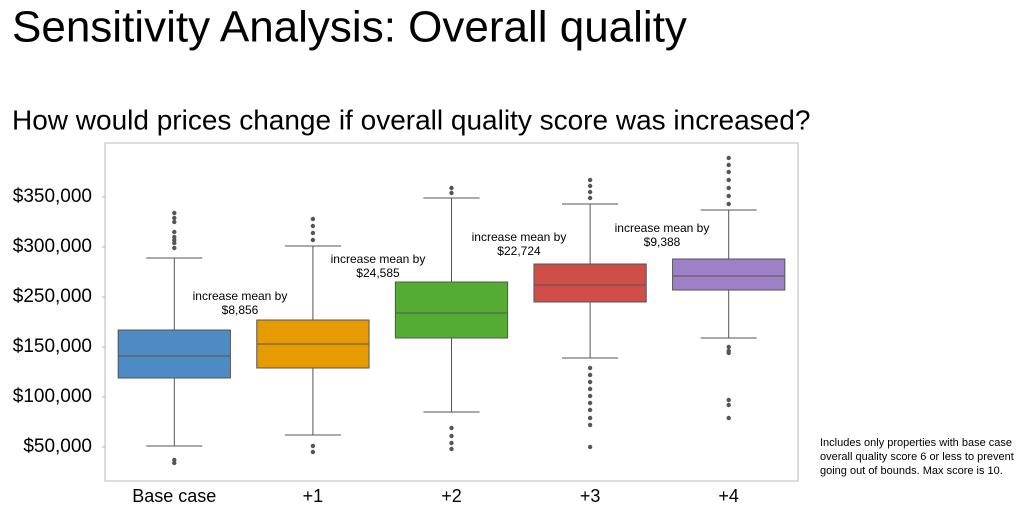 This screenshot has width=1023, height=519. I want to click on y-tick-label: $100,000, so click(52, 396).